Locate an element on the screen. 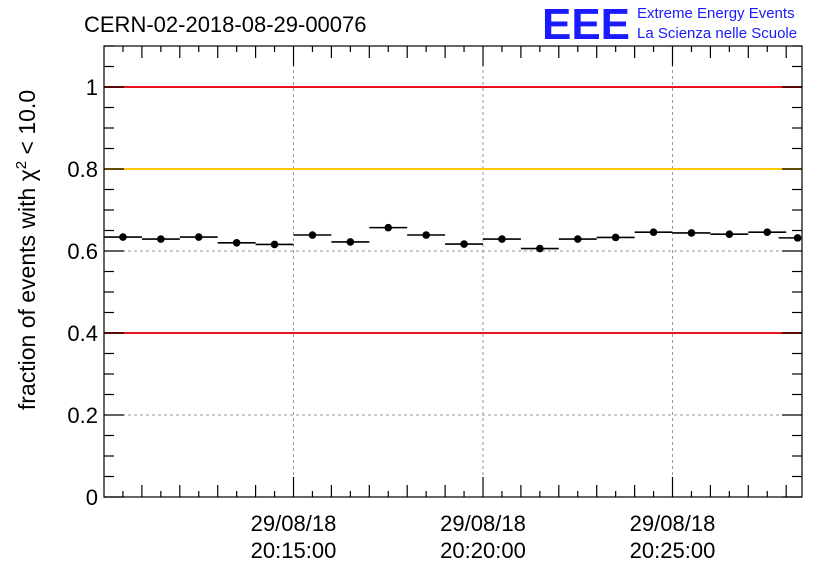  x-tick-label-time: 20:15:00 is located at coordinates (294, 550).